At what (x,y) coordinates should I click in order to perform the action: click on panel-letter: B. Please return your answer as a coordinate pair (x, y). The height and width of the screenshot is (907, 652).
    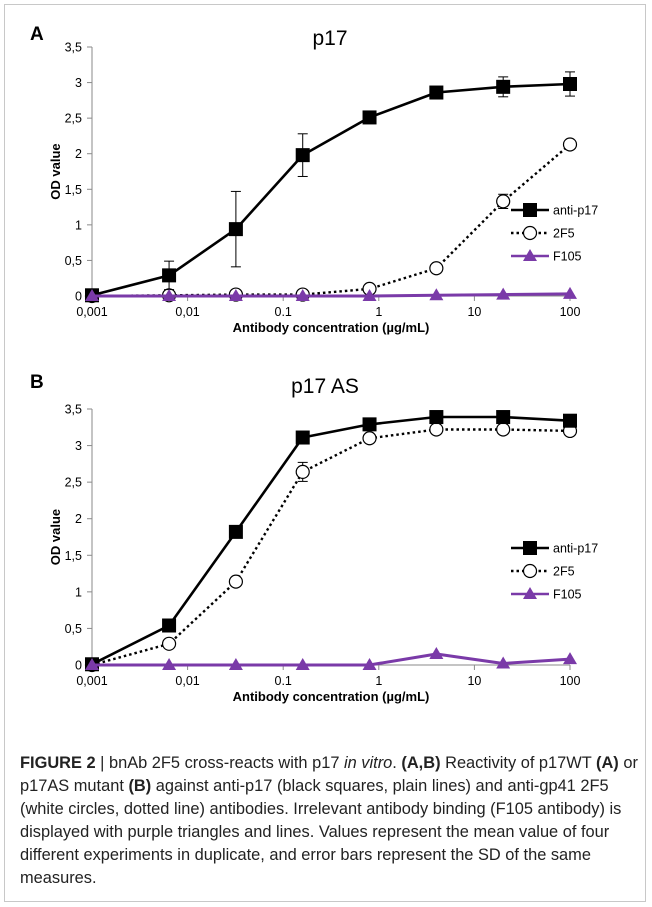
    Looking at the image, I should click on (37, 382).